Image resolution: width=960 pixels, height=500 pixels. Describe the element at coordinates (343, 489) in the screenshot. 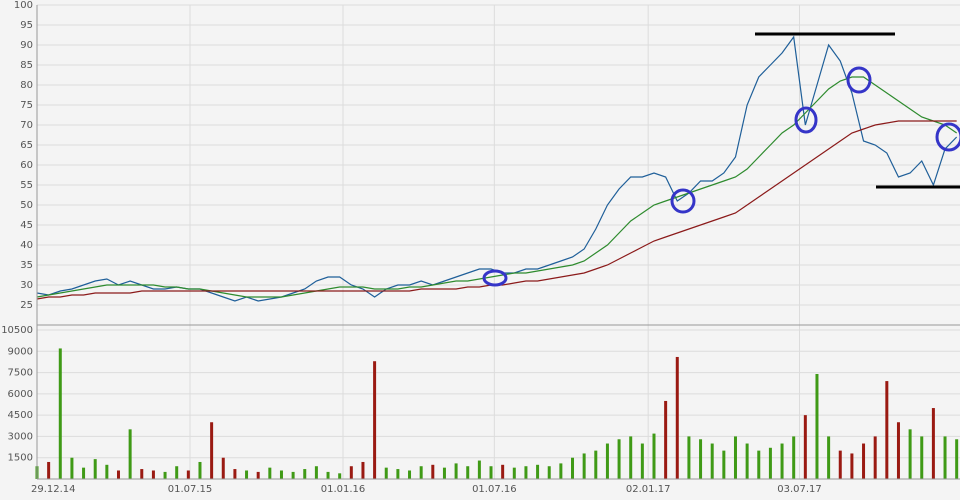

I see `x-tick-label: 01.01.16` at that location.